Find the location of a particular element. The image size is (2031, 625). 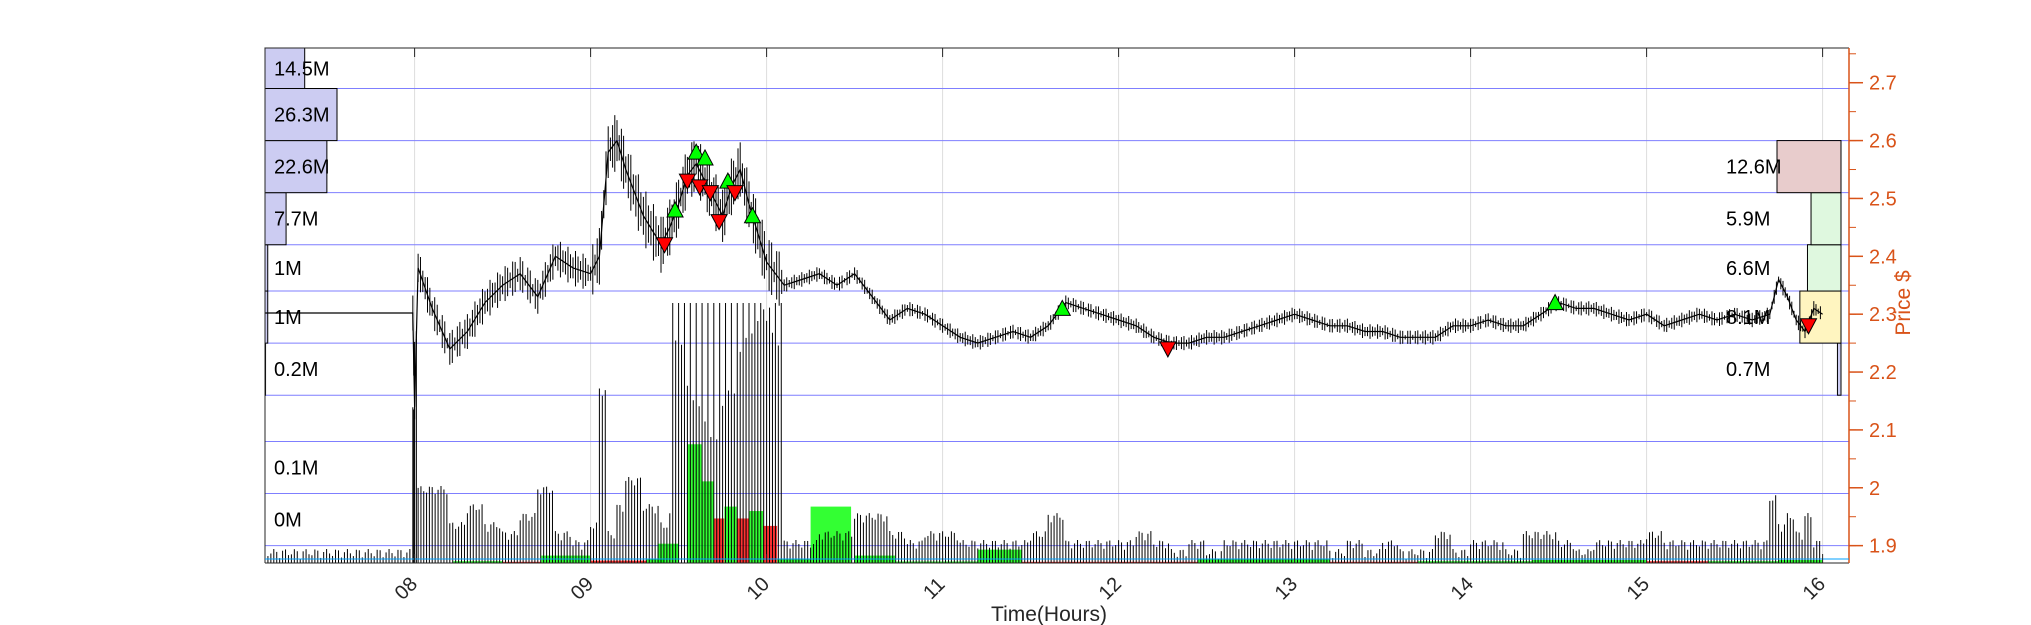

x-tick-label: 16 is located at coordinates (1814, 588).